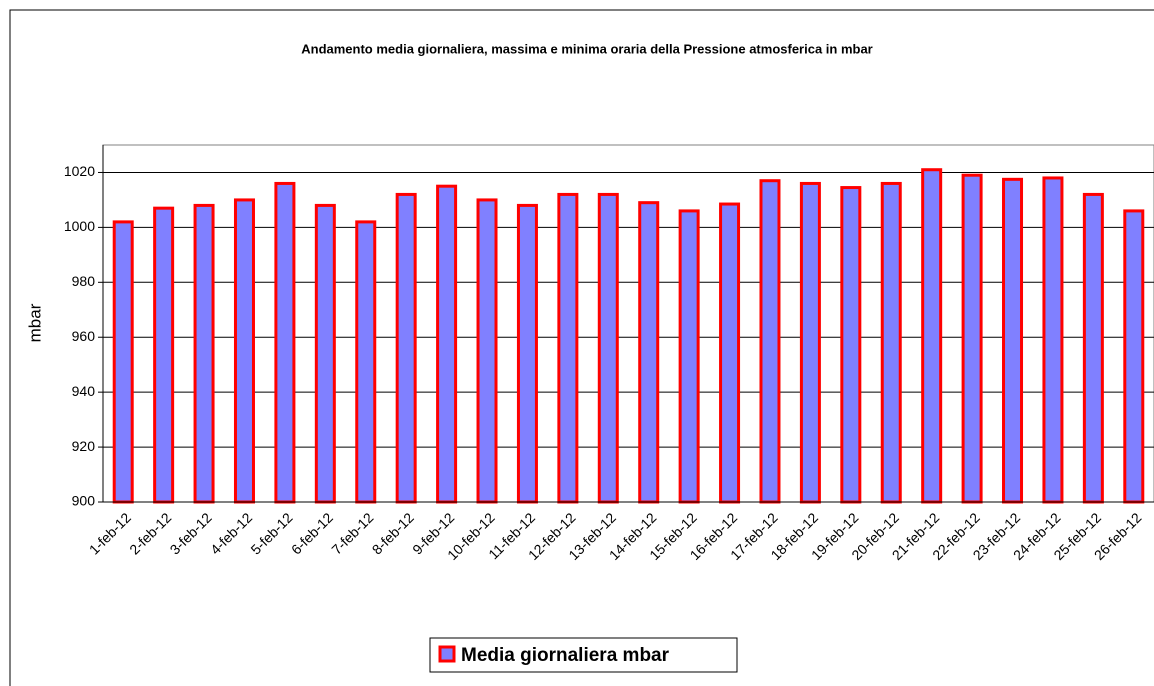  What do you see at coordinates (84, 336) in the screenshot?
I see `y-tick-label: 960` at bounding box center [84, 336].